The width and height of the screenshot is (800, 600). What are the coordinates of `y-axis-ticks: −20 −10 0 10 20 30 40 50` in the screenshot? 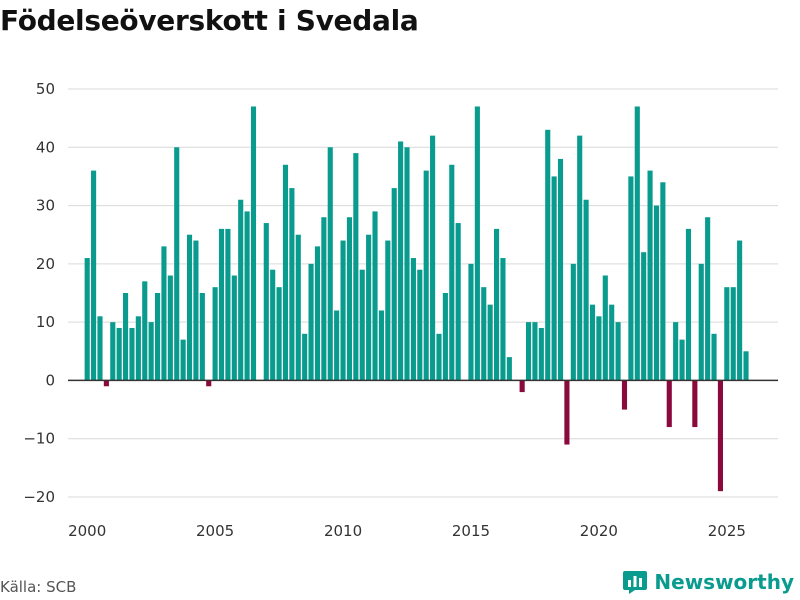 It's located at (39, 293).